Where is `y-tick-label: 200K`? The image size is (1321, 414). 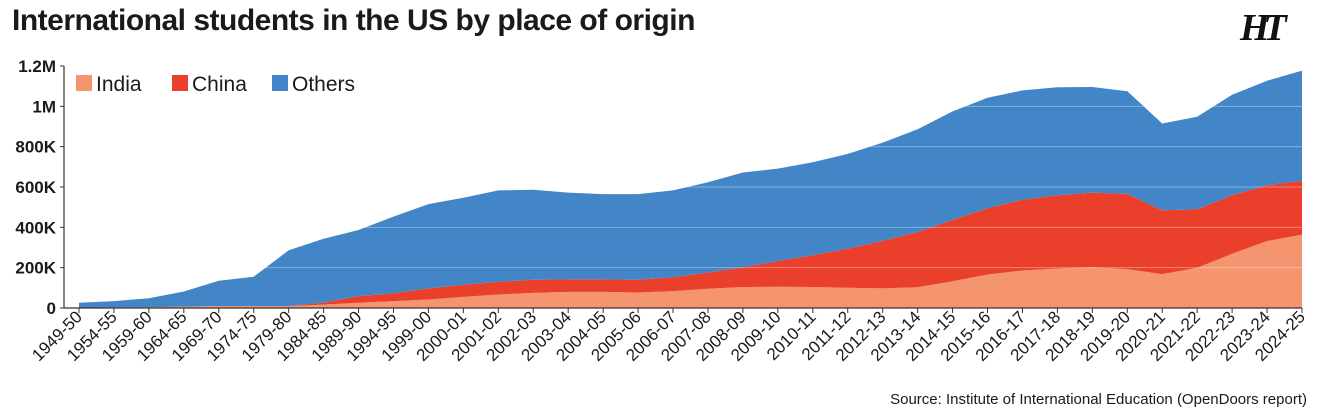 y-tick-label: 200K is located at coordinates (35, 268).